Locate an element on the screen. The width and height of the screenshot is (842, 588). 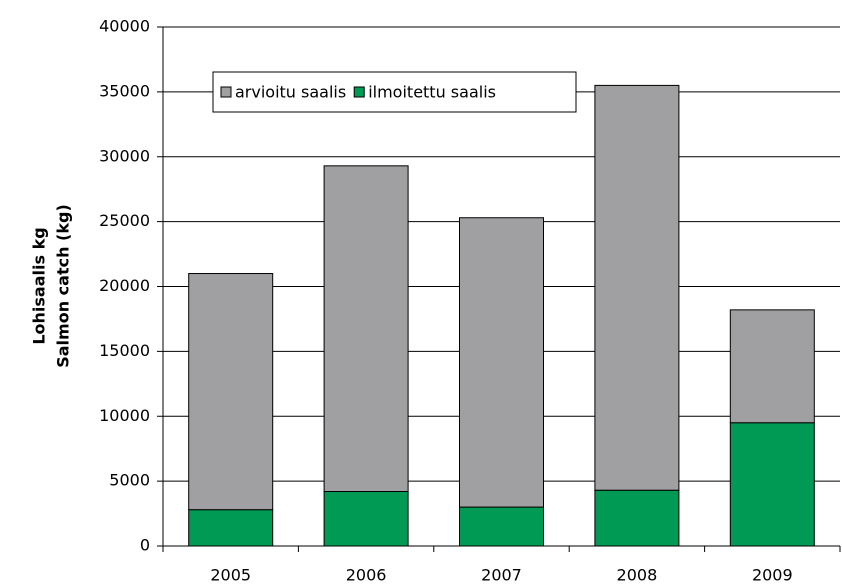
y-tick-label: 35000 is located at coordinates (124, 90).